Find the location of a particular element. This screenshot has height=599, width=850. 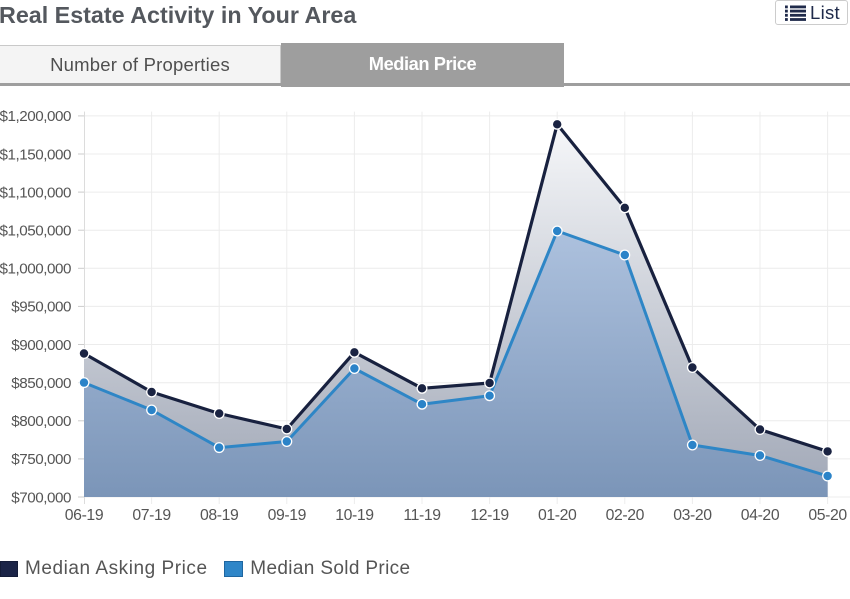

svg-text: 07-19 is located at coordinates (151, 515).